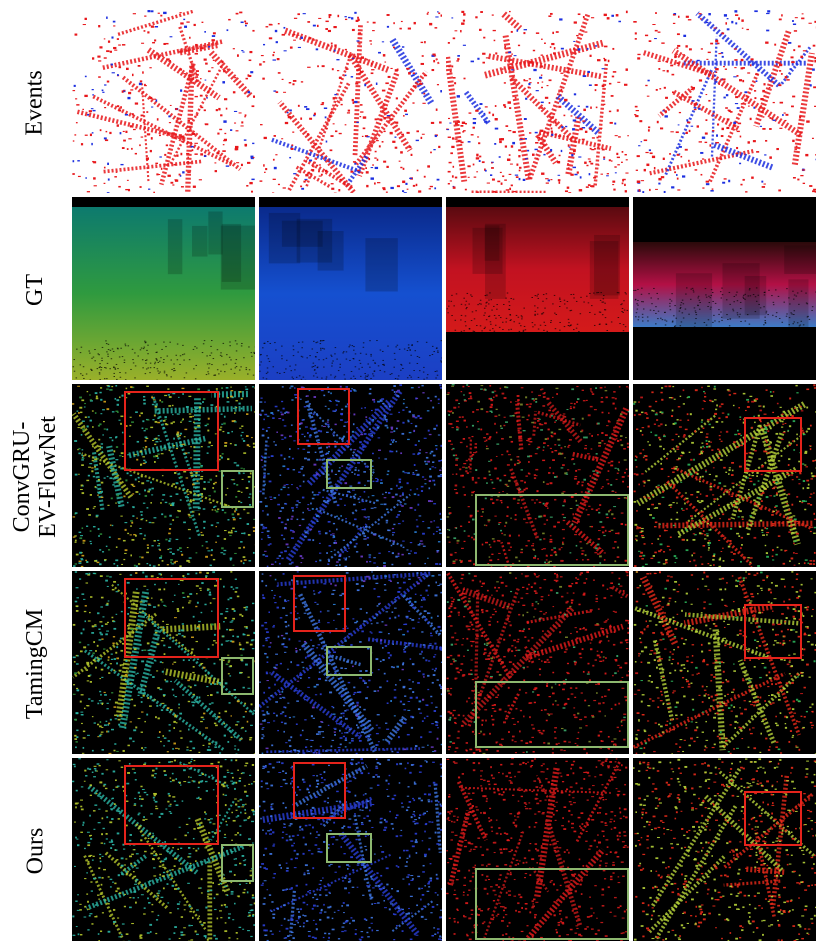 The height and width of the screenshot is (952, 831). I want to click on row-label-gt-text: GT, so click(35, 289).